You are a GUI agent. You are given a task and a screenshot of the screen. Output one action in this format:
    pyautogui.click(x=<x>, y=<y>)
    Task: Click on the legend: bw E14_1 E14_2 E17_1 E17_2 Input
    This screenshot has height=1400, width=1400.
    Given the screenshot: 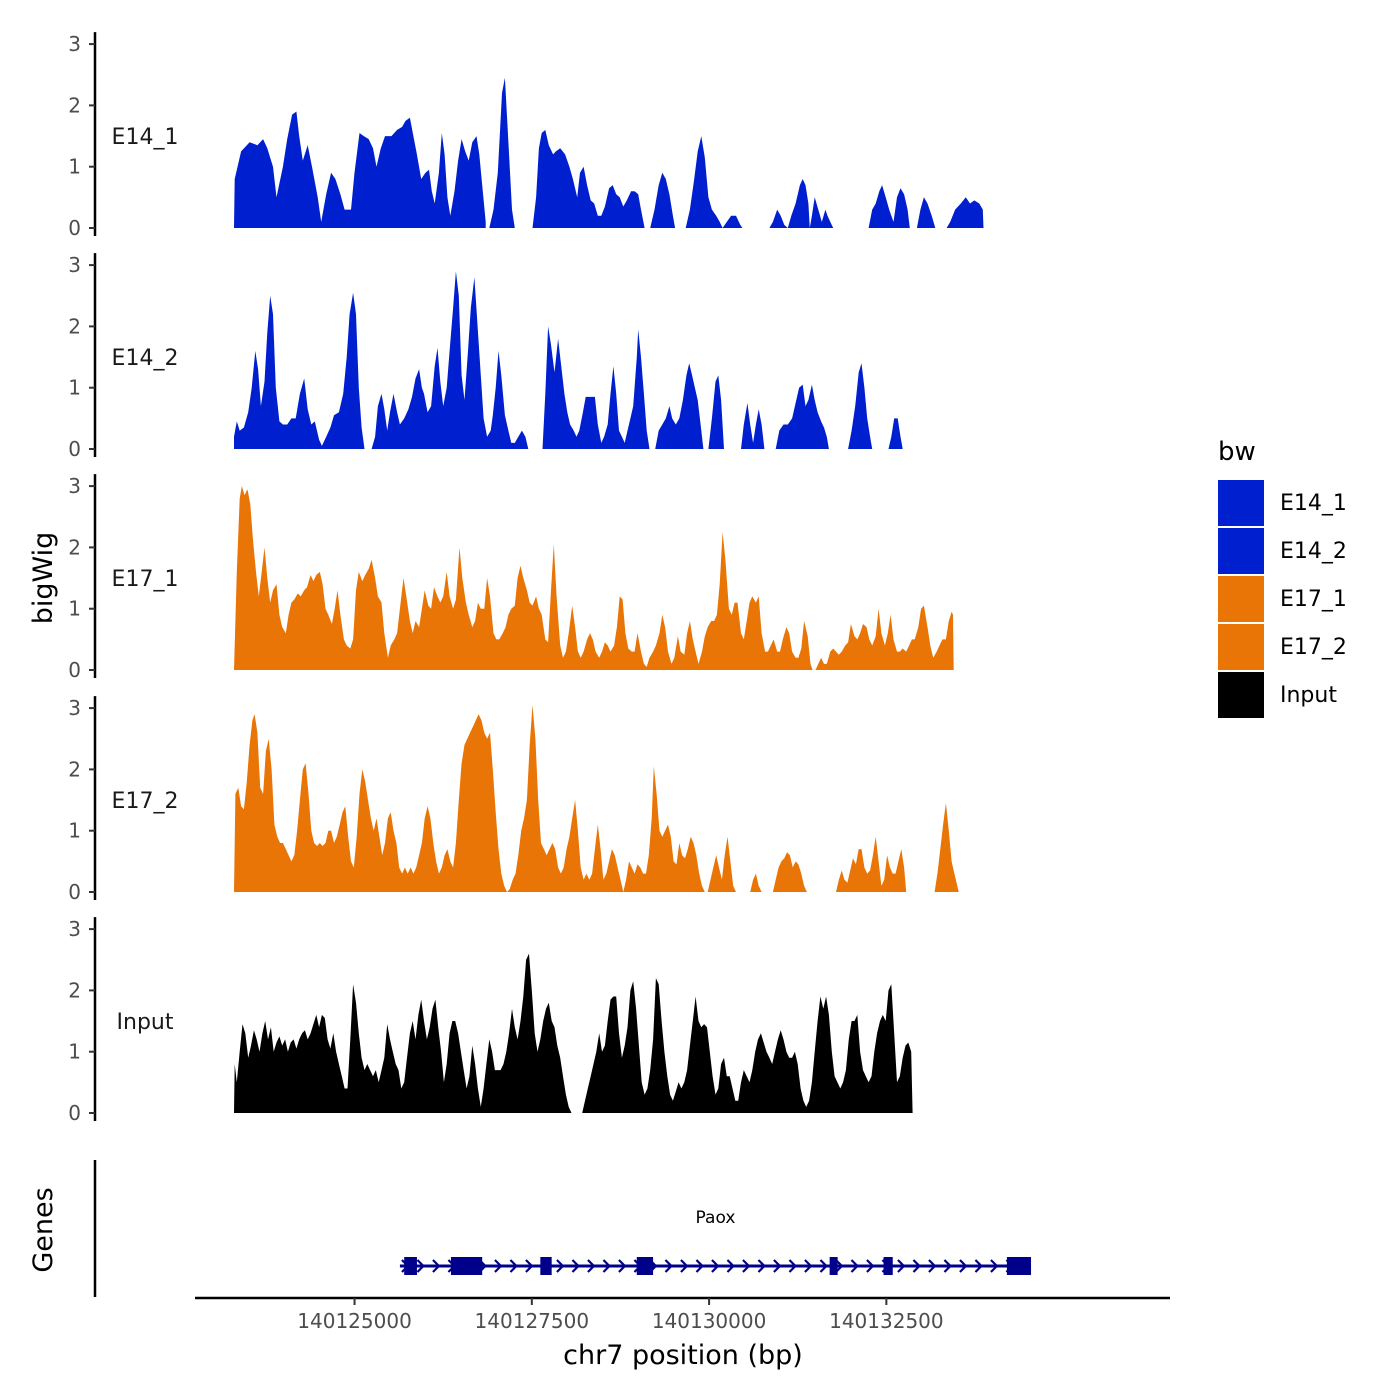 What is the action you would take?
    pyautogui.click(x=1282, y=577)
    